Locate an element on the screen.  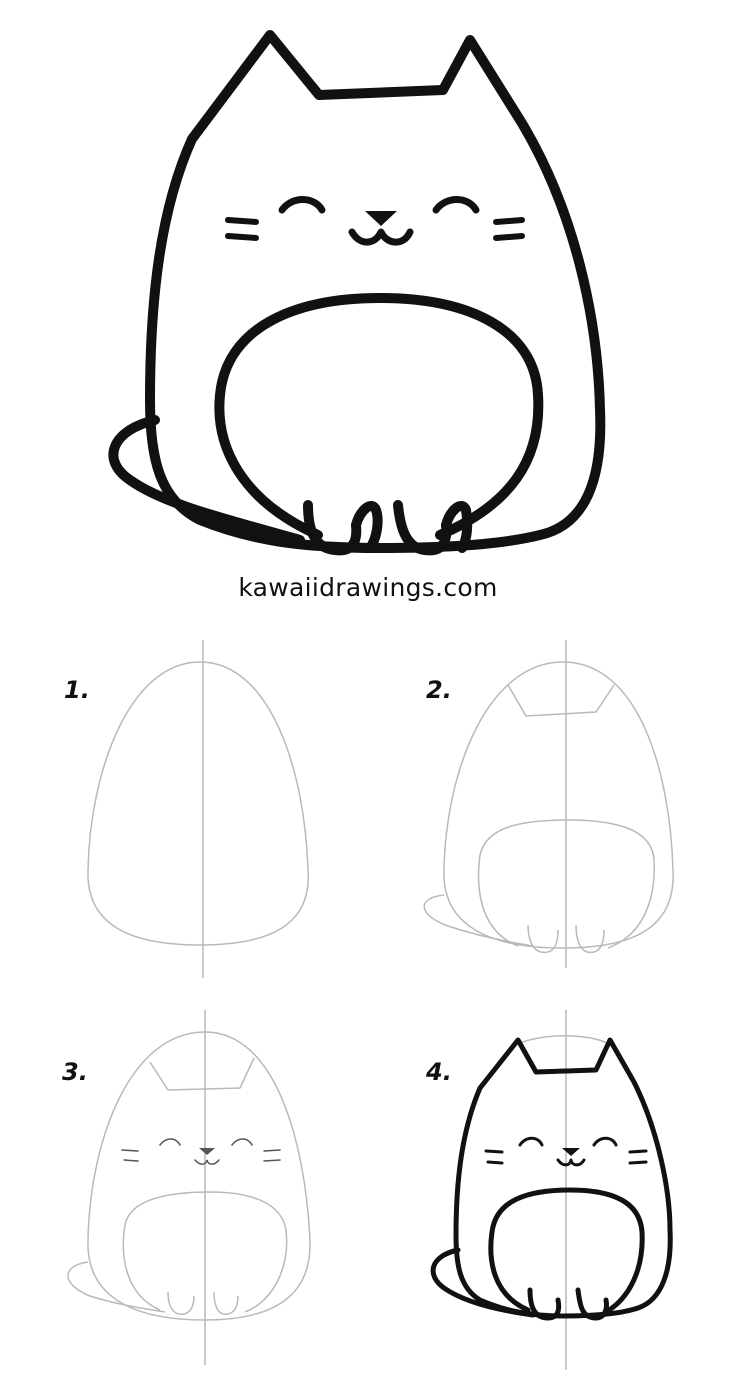
cat-body-outline is located at coordinates (563, 1178).